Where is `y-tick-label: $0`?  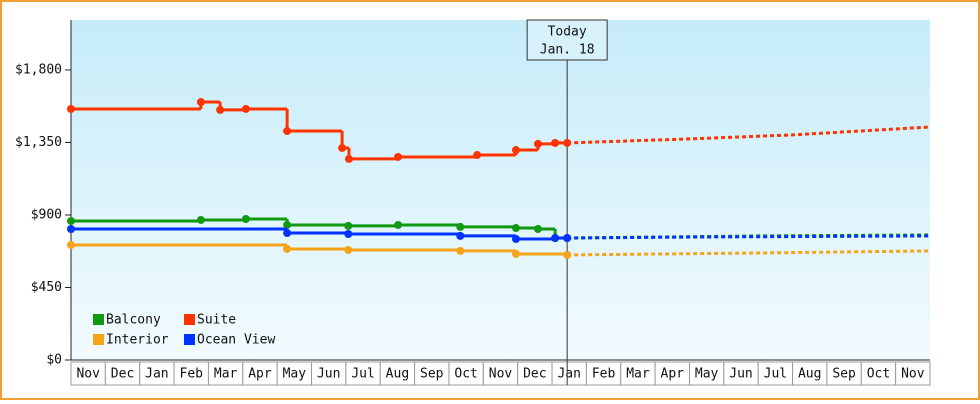
y-tick-label: $0 is located at coordinates (54, 360).